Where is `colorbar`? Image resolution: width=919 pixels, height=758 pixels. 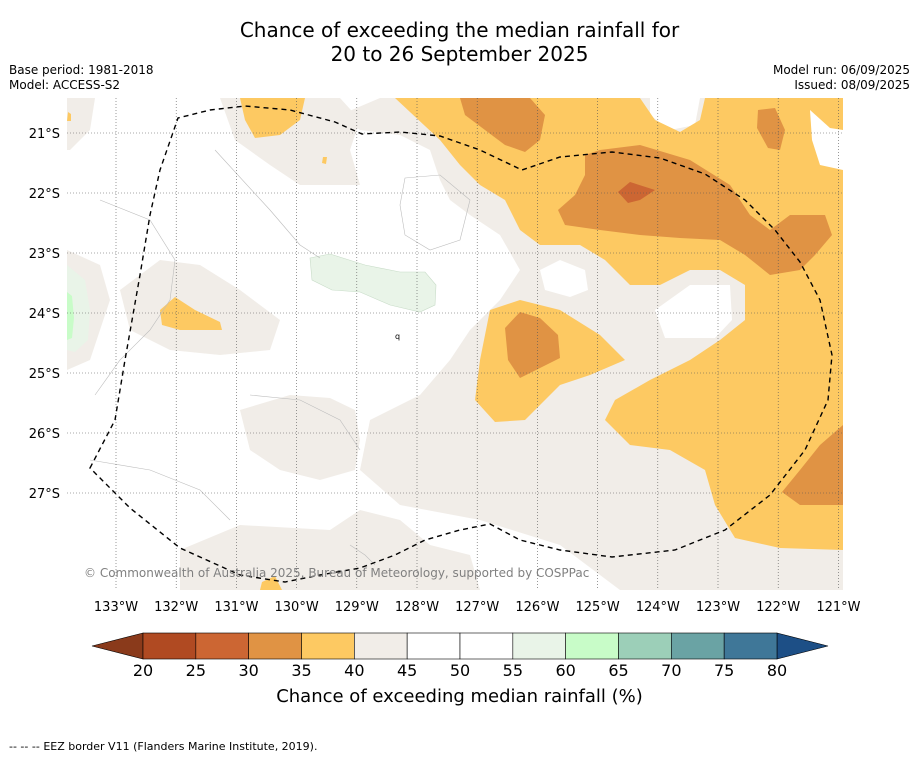 colorbar is located at coordinates (460, 646).